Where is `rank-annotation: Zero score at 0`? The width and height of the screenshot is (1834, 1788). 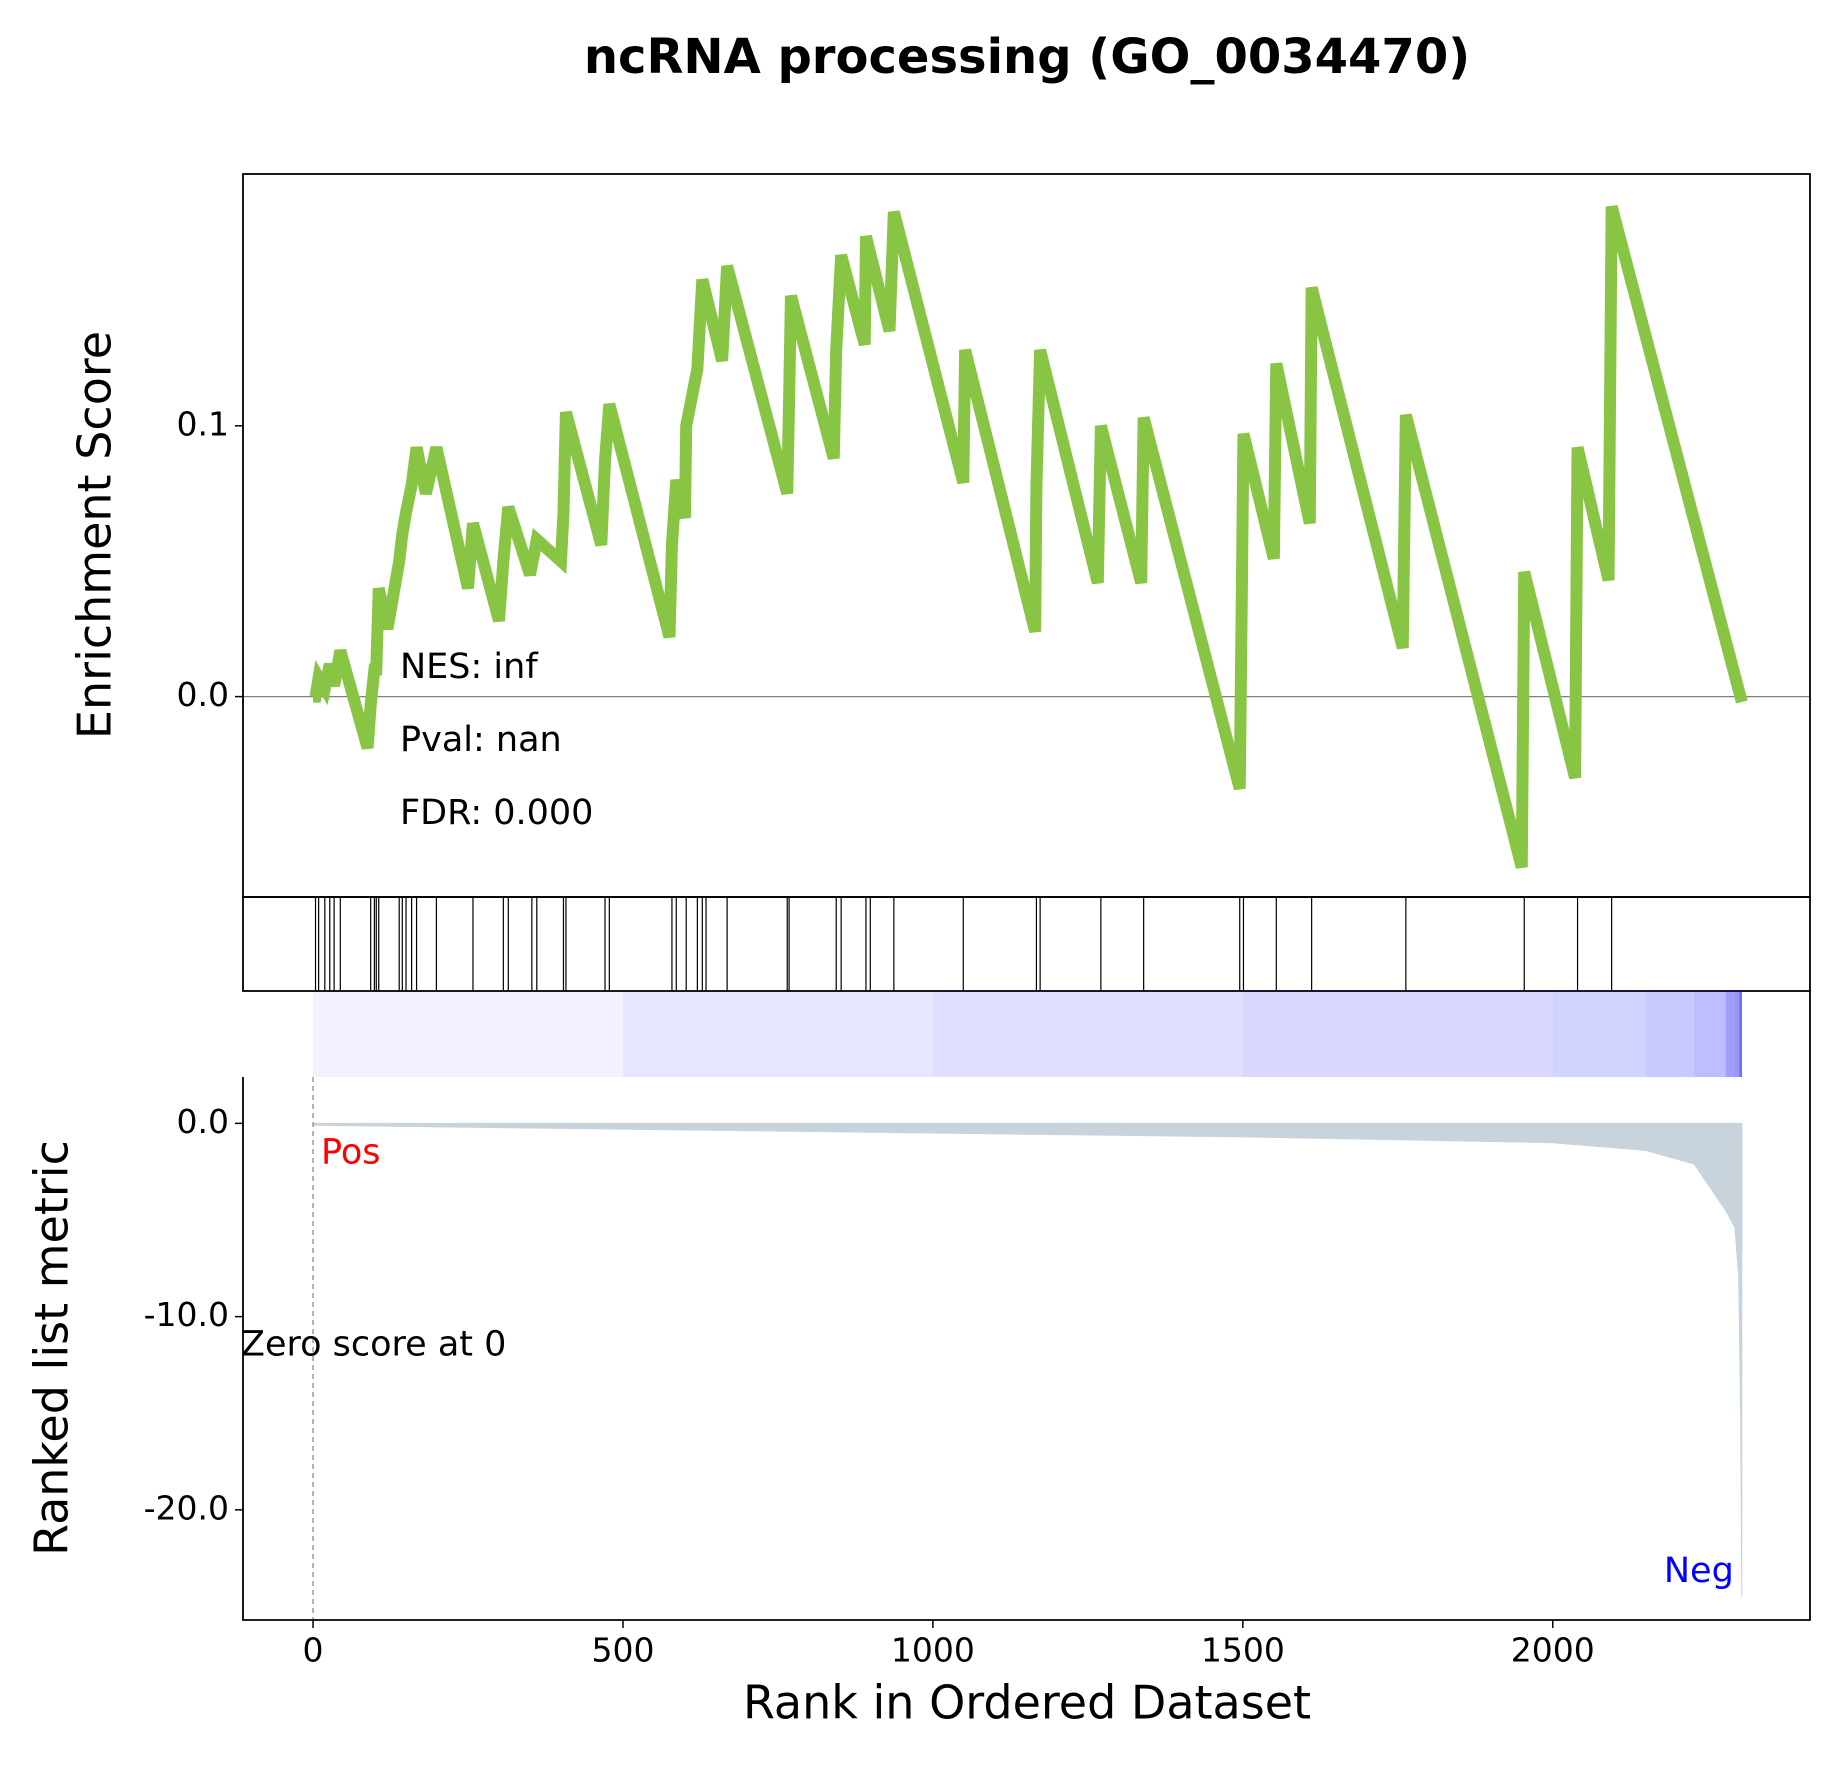 rank-annotation: Zero score at 0 is located at coordinates (373, 1345).